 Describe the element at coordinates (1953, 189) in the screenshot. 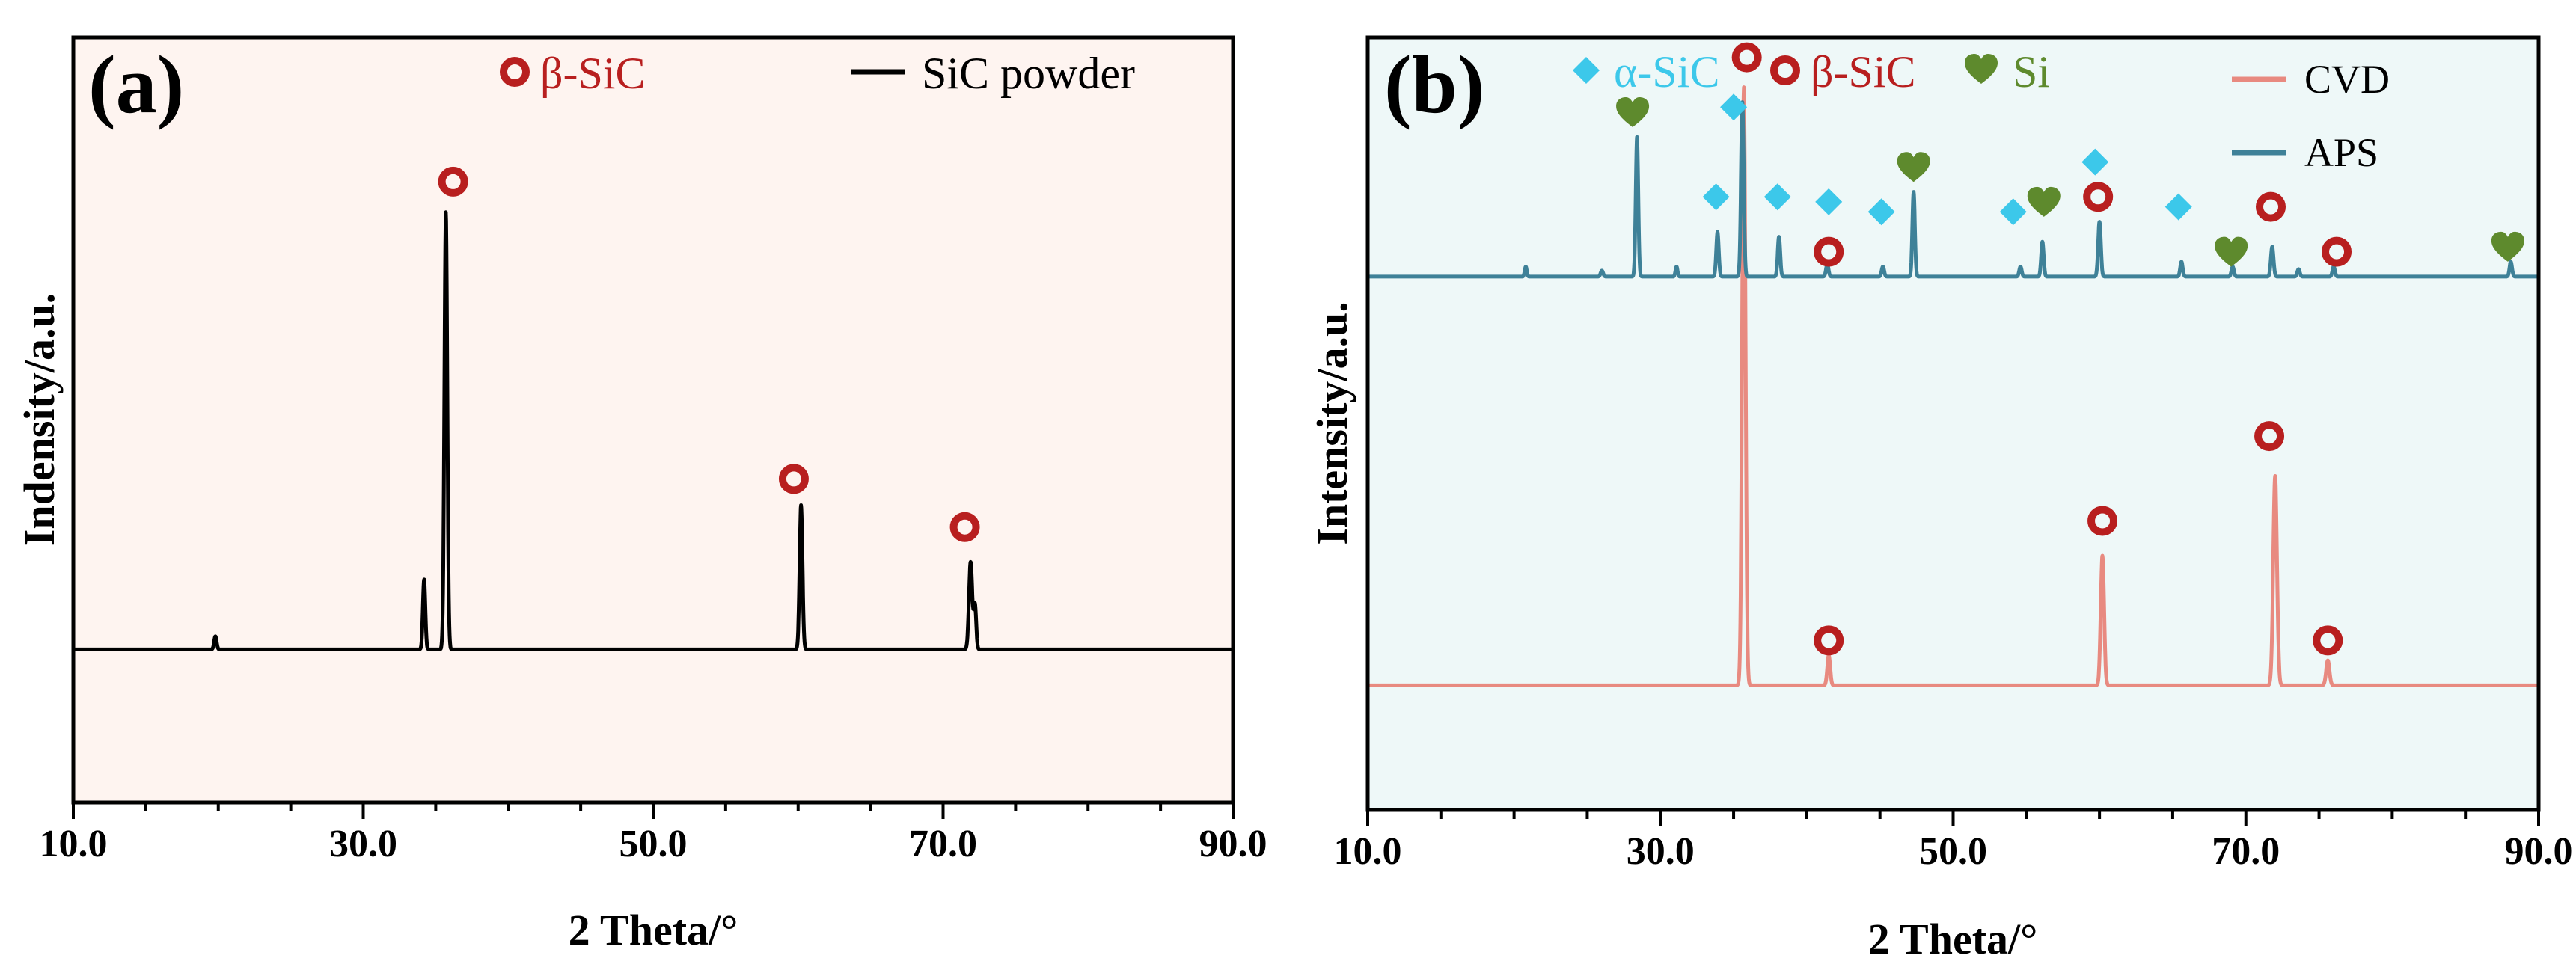

I see `series-line-aps` at that location.